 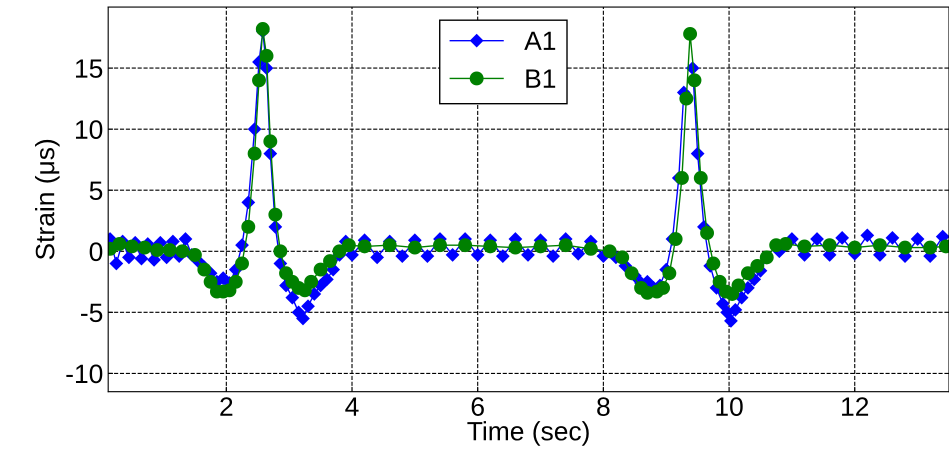 What do you see at coordinates (226, 406) in the screenshot?
I see `x-tick-label: 2` at bounding box center [226, 406].